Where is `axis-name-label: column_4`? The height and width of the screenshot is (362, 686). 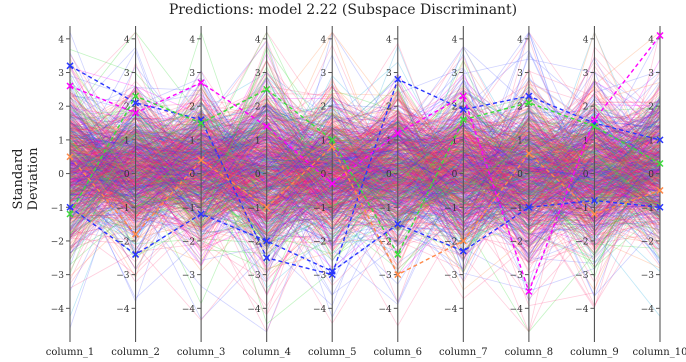 axis-name-label: column_4 is located at coordinates (266, 352).